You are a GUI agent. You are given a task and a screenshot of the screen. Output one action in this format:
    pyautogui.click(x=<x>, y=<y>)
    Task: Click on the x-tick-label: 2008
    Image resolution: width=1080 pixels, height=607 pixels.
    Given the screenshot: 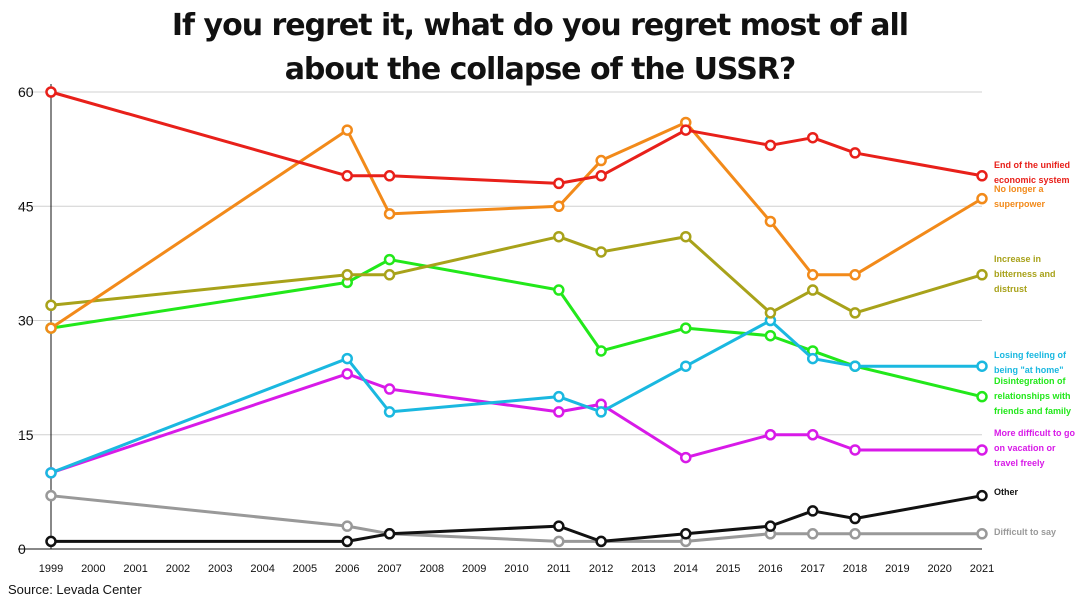 What is the action you would take?
    pyautogui.click(x=432, y=569)
    